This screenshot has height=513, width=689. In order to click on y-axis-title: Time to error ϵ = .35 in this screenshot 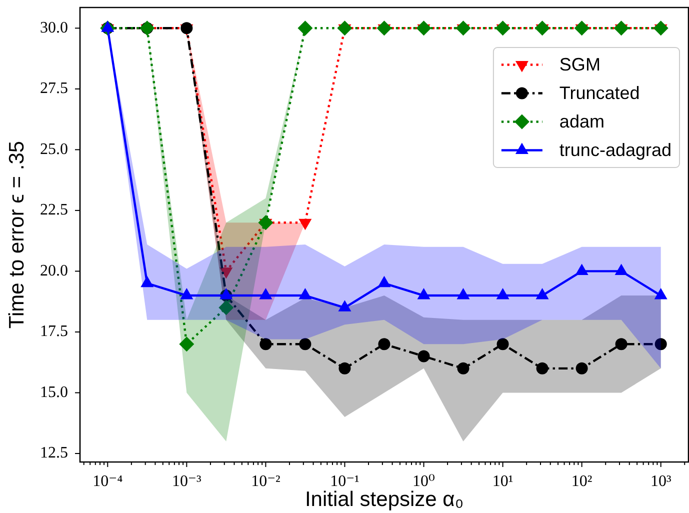, I will do `click(16, 234)`.